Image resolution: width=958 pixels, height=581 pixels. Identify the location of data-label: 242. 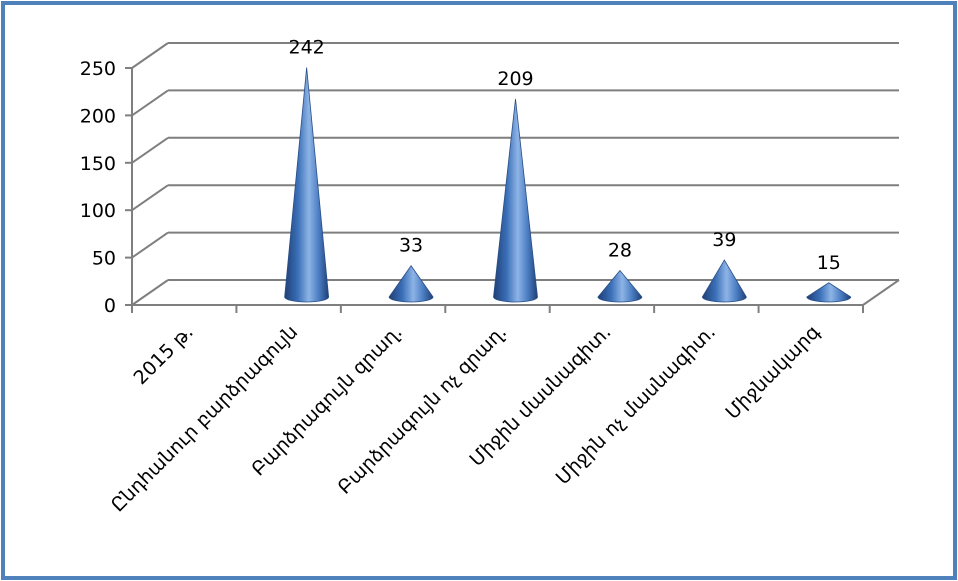
(307, 48).